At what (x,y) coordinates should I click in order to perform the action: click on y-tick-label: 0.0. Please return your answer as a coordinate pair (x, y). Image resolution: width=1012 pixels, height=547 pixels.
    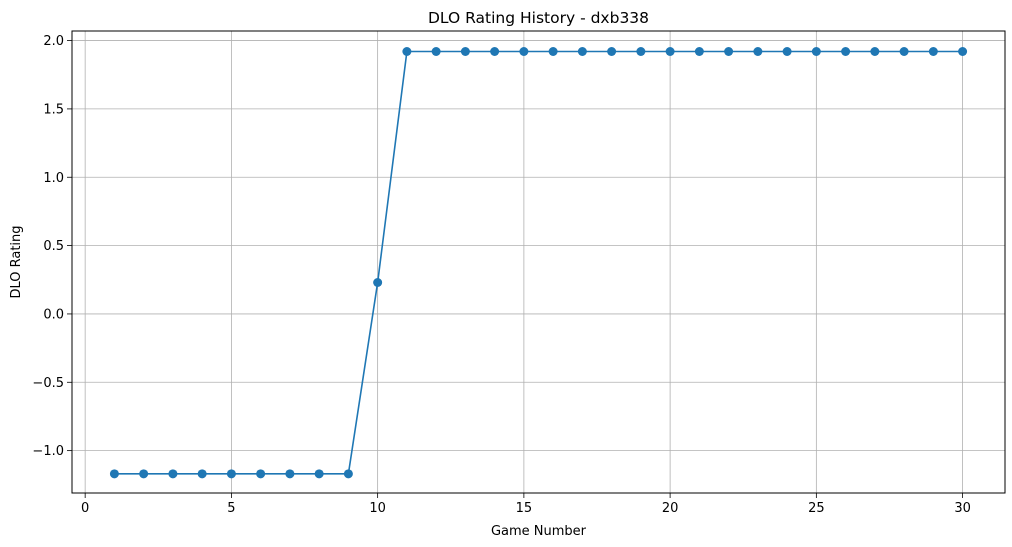
    Looking at the image, I should click on (53, 314).